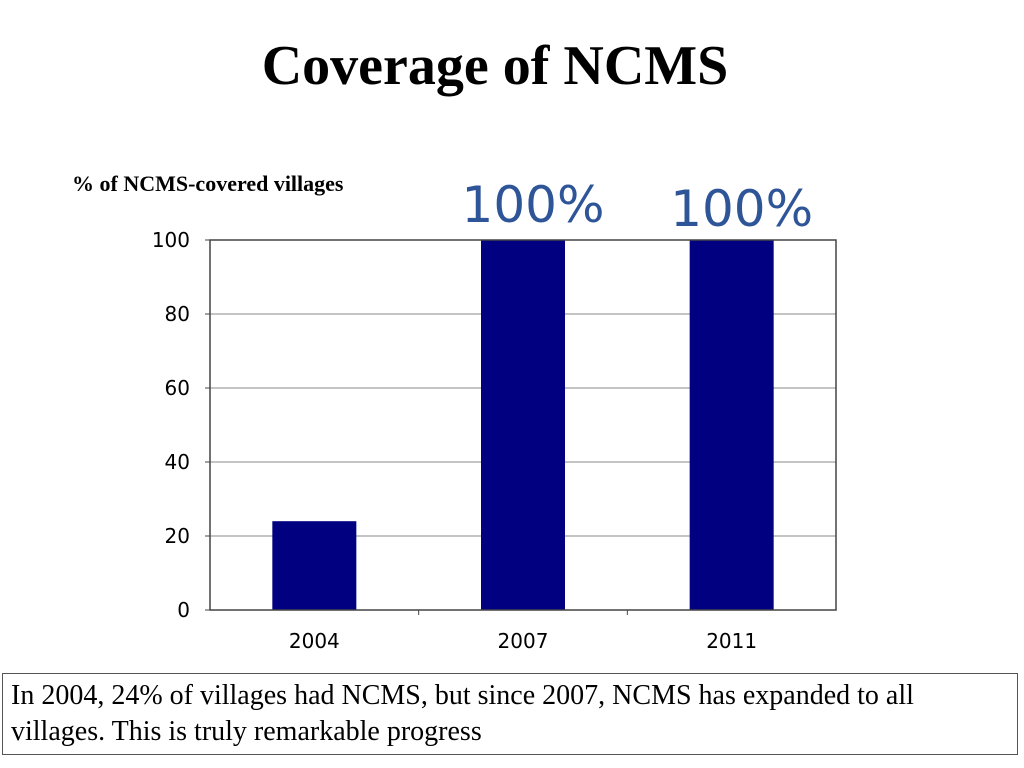 The width and height of the screenshot is (1024, 768). What do you see at coordinates (171, 240) in the screenshot?
I see `y-tick-label: 100` at bounding box center [171, 240].